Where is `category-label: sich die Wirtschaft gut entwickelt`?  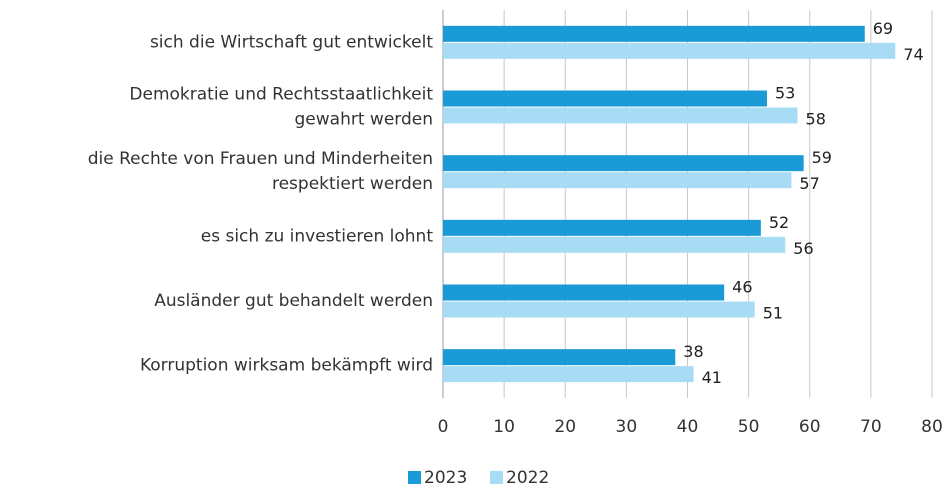 category-label: sich die Wirtschaft gut entwickelt is located at coordinates (291, 42).